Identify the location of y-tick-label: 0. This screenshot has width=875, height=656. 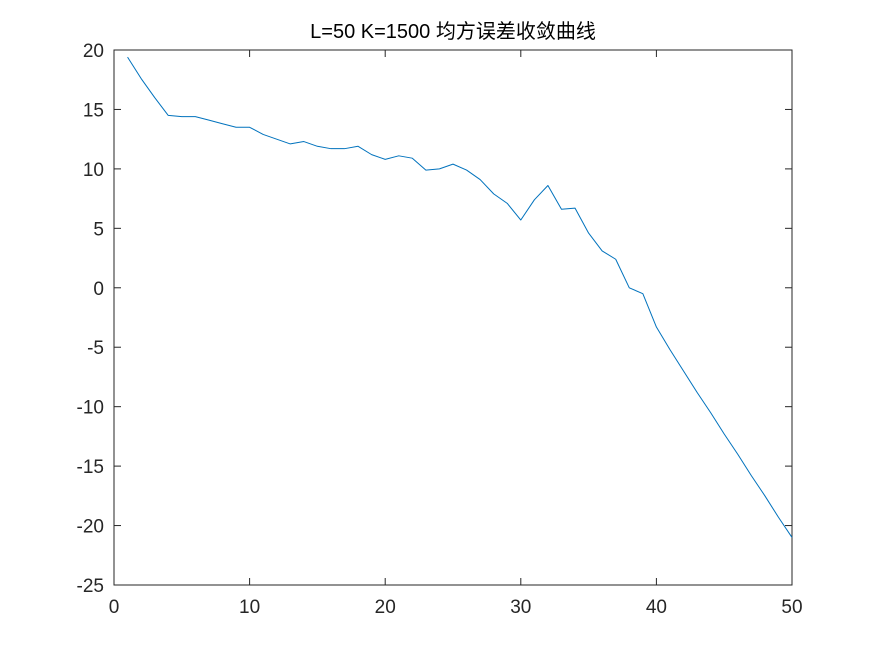
(98, 289).